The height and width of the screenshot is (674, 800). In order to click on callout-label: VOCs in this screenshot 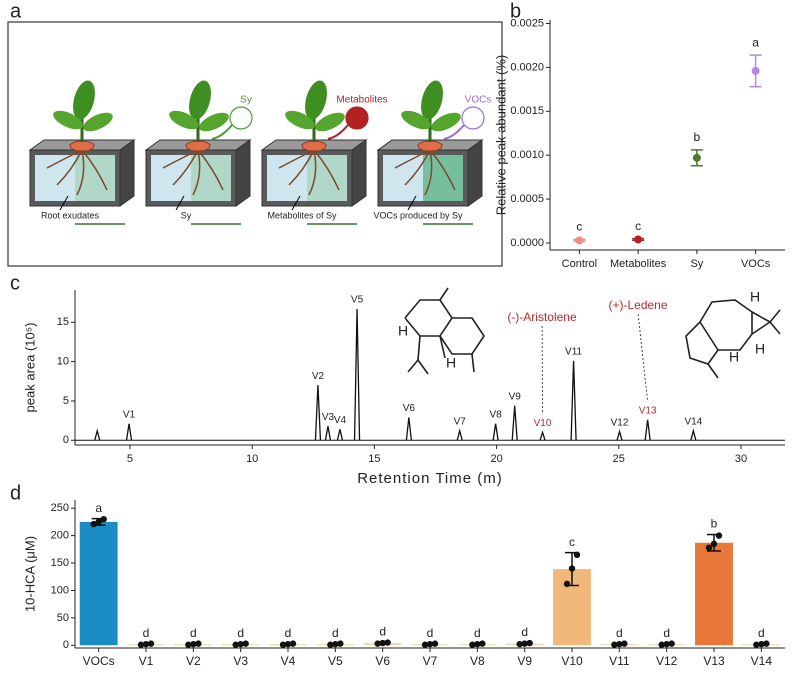, I will do `click(478, 100)`.